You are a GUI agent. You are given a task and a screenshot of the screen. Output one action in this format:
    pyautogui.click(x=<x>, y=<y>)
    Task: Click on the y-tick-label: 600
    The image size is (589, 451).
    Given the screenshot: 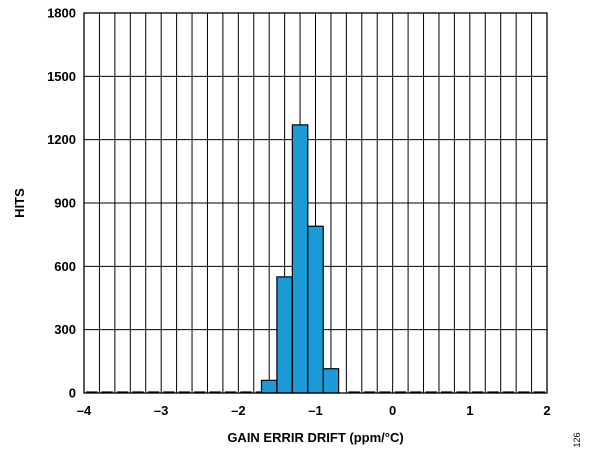 What is the action you would take?
    pyautogui.click(x=65, y=266)
    